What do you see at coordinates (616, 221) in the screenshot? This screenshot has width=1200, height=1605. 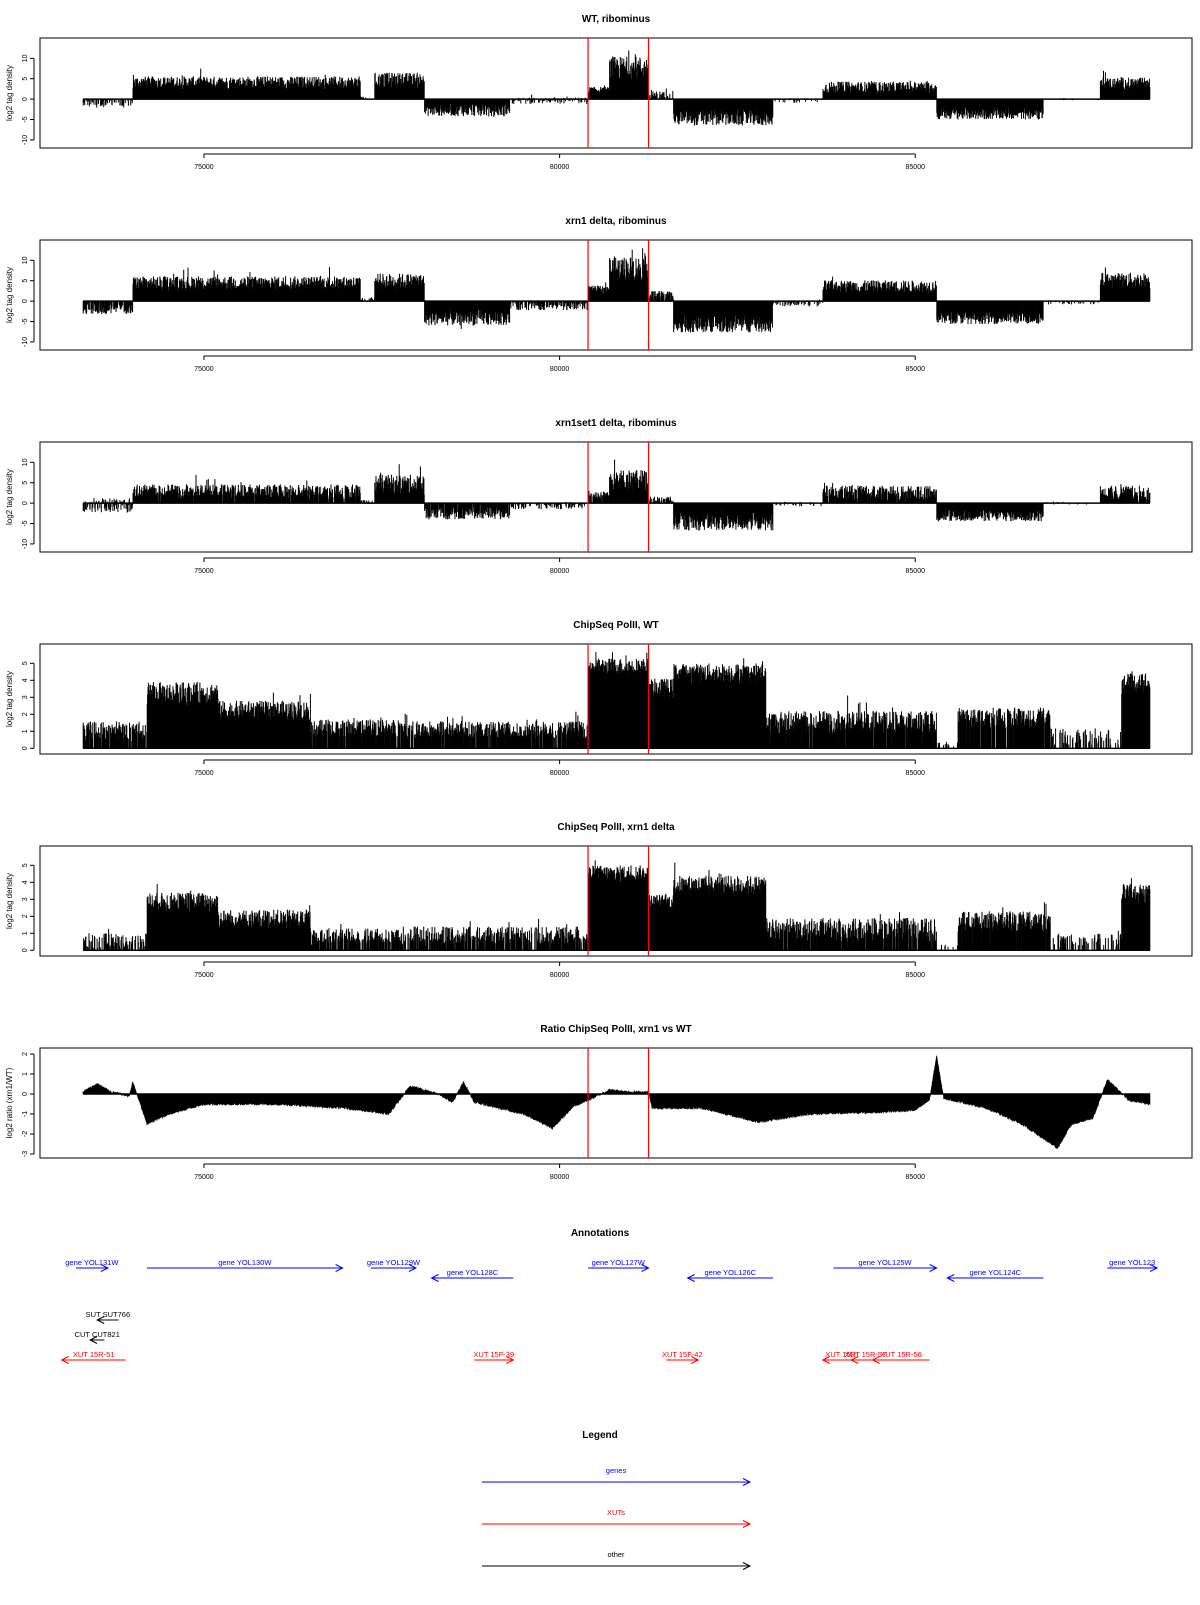 I see `panel-title: xrn1 delta, ribominus` at bounding box center [616, 221].